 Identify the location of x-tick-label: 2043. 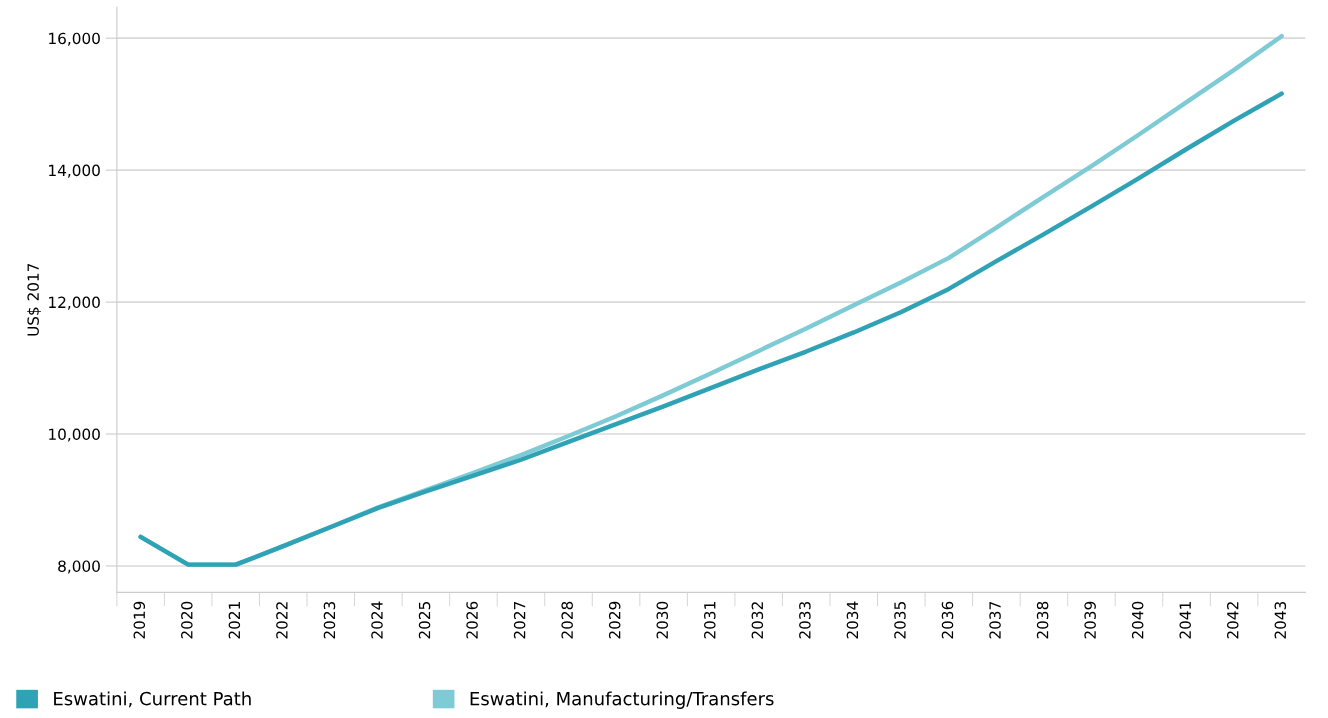
(1280, 620).